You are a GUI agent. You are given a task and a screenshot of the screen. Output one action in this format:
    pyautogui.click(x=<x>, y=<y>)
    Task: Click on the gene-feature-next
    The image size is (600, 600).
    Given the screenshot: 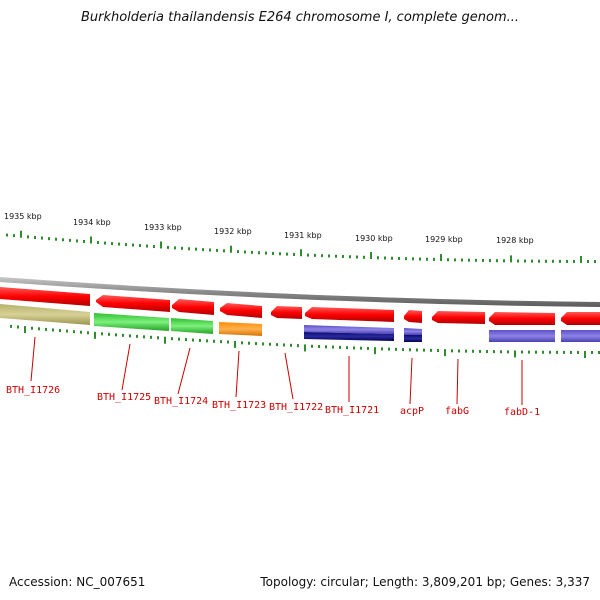 What is the action you would take?
    pyautogui.click(x=580, y=336)
    